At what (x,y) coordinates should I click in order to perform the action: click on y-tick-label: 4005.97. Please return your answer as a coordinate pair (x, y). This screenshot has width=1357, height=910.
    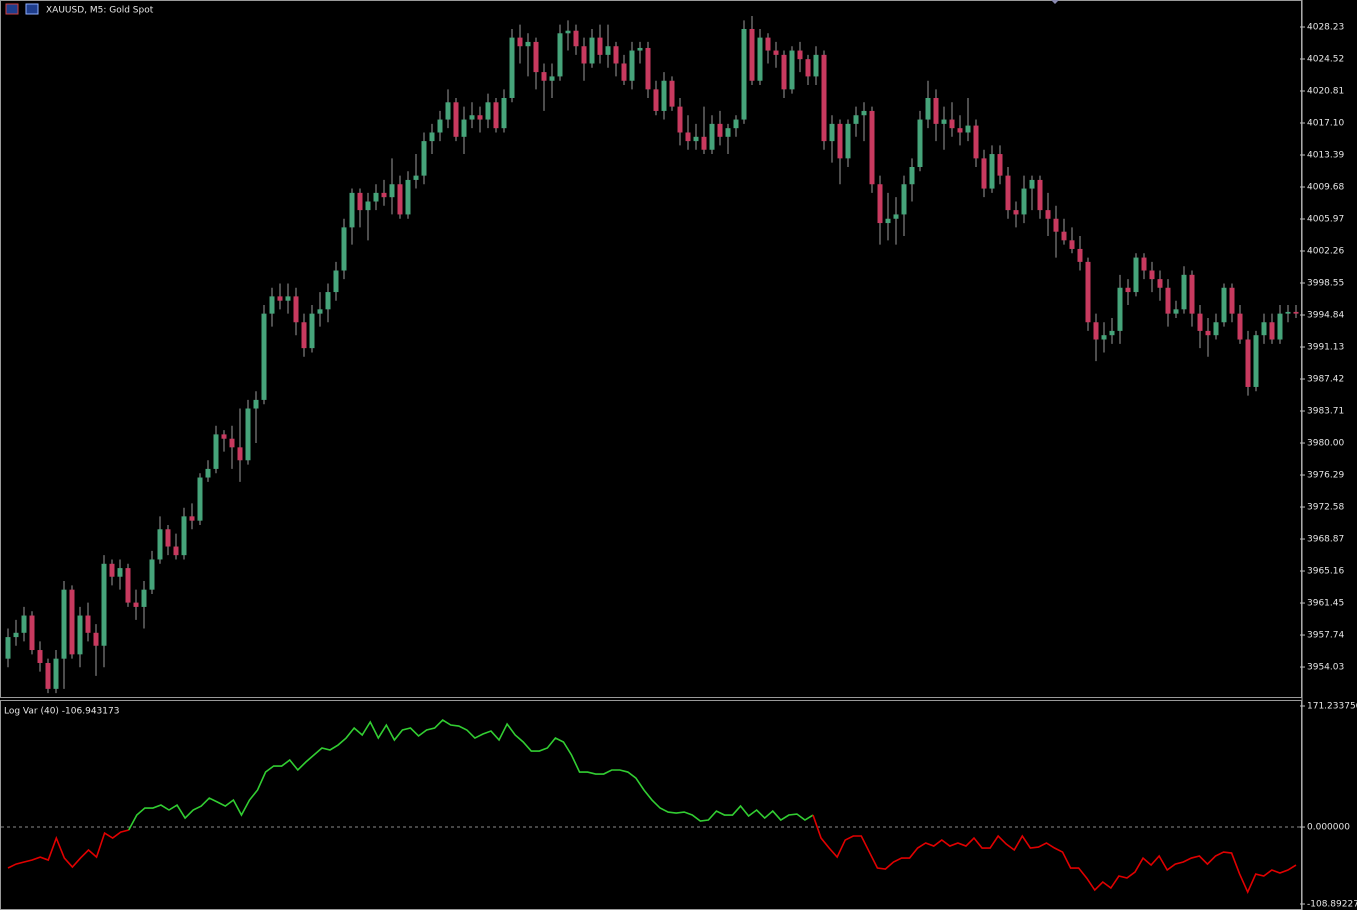
    Looking at the image, I should click on (1325, 220).